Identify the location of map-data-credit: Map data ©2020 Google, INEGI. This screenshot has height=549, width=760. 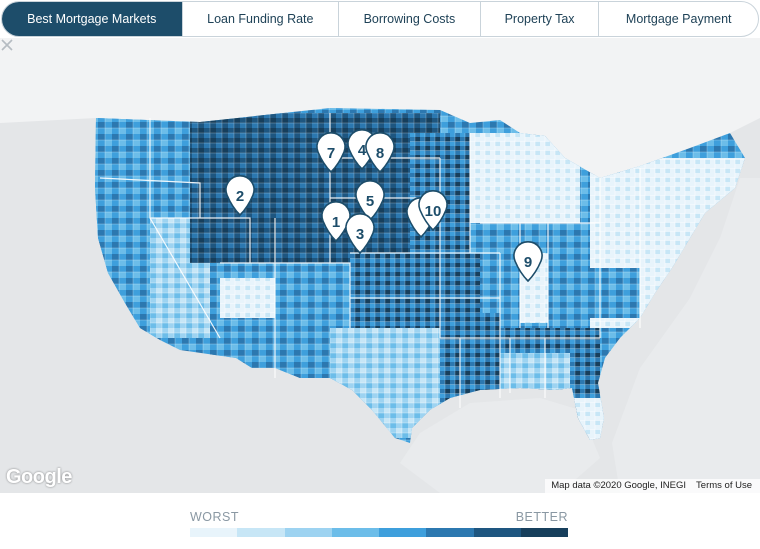
(619, 485).